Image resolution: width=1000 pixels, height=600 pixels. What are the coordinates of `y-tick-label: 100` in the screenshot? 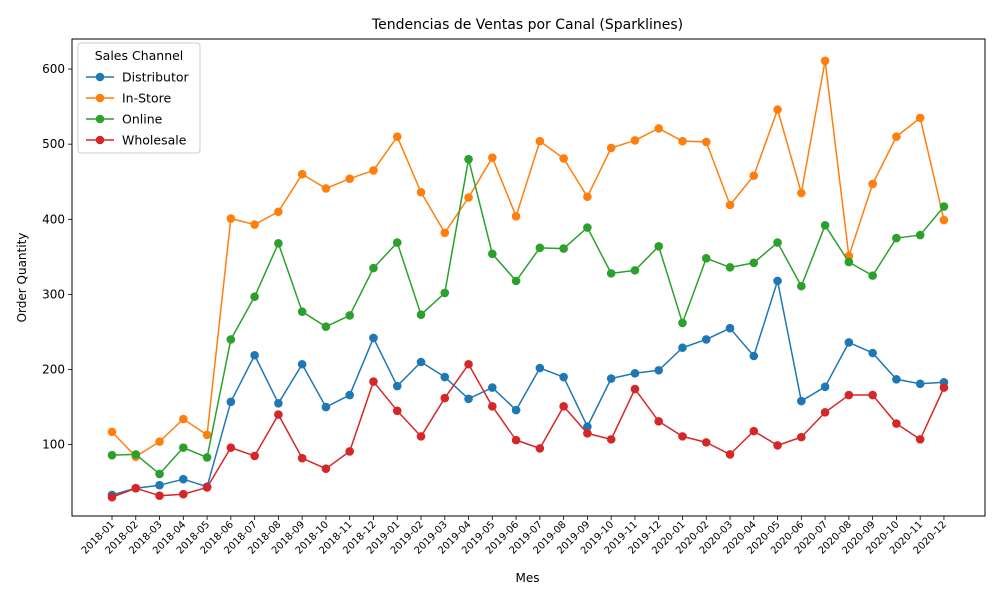 It's located at (53, 445).